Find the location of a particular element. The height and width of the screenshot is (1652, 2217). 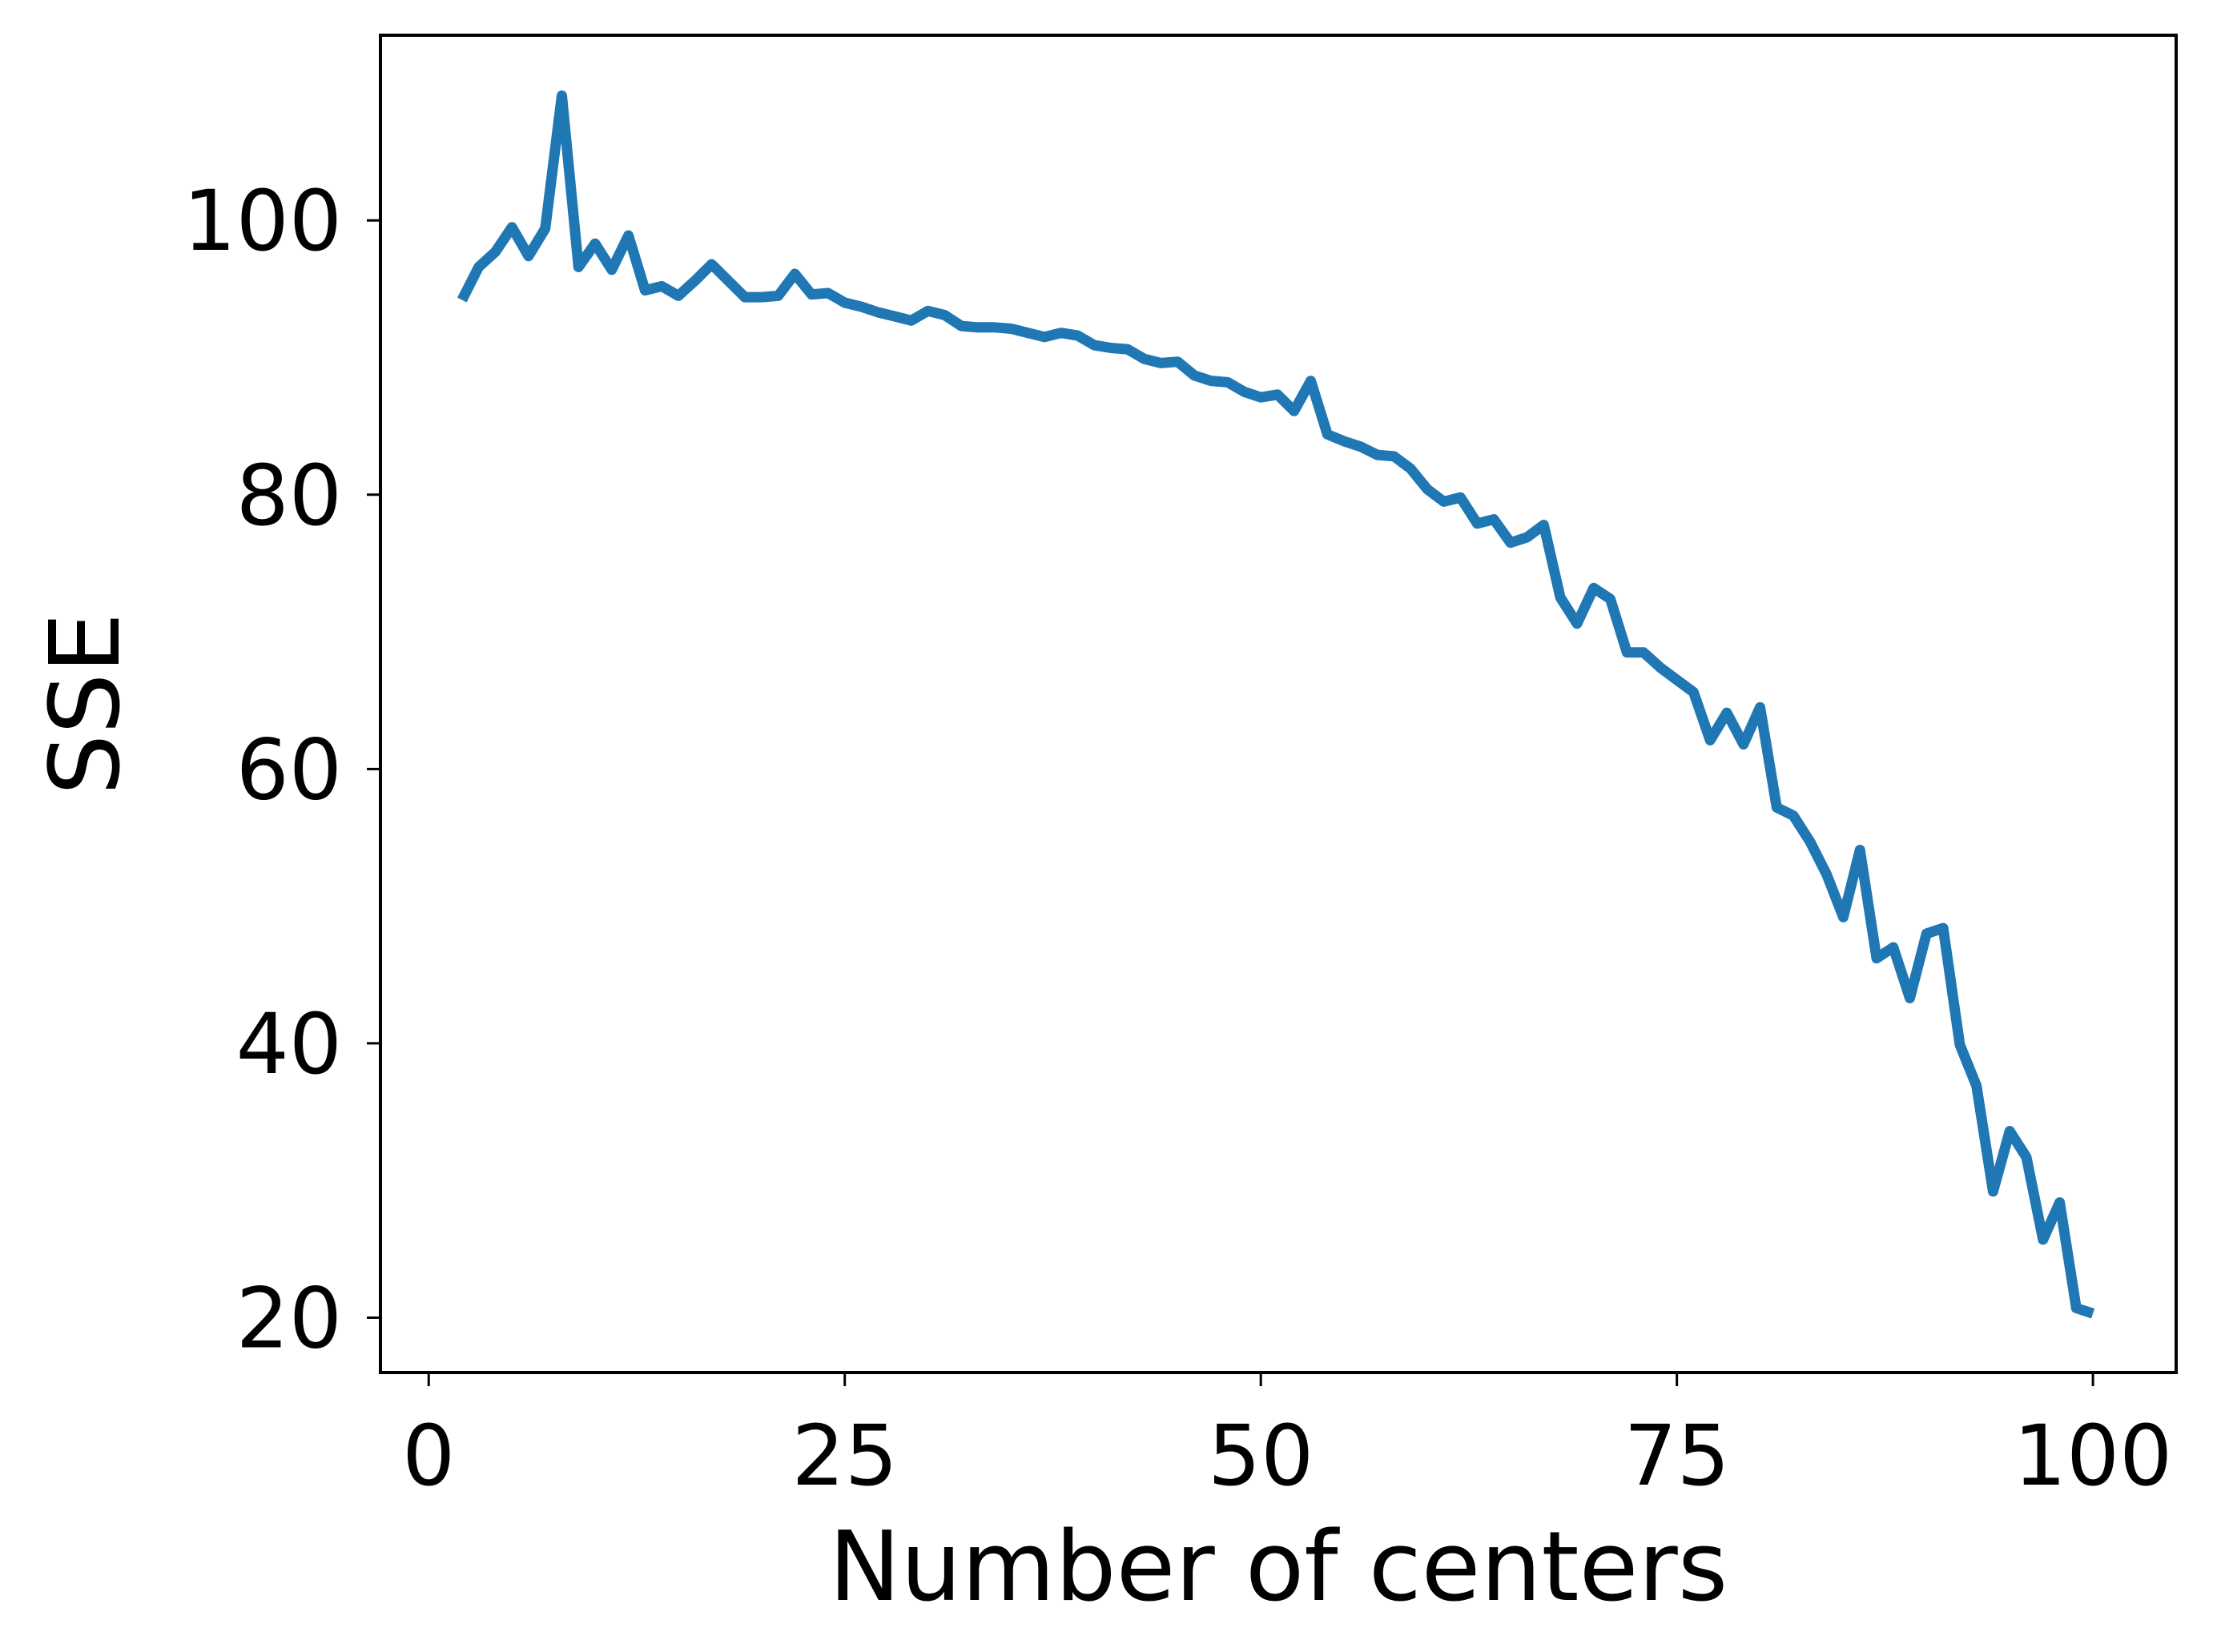

x-tick-label-0: 0 is located at coordinates (428, 1456).